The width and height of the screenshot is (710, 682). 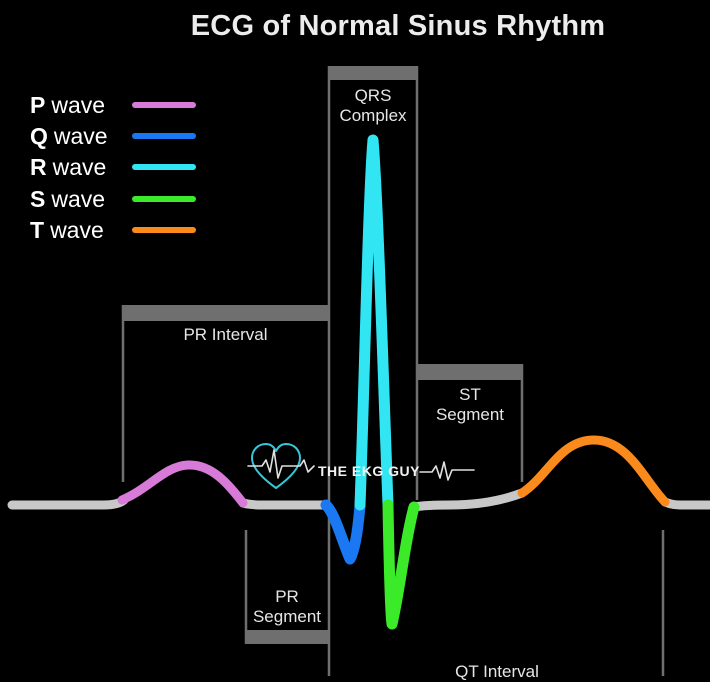 What do you see at coordinates (497, 671) in the screenshot?
I see `qt-interval-label: QT Interval` at bounding box center [497, 671].